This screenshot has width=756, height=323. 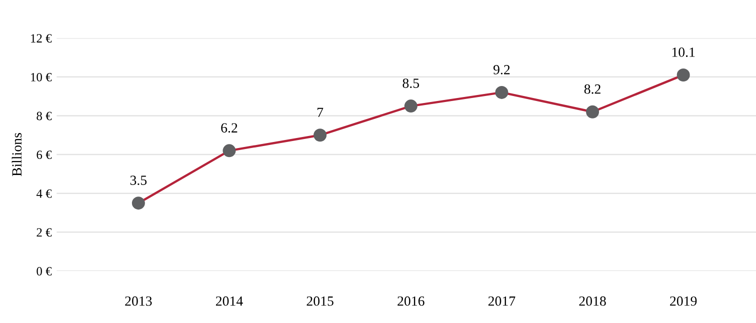 I want to click on x-tick-label: 2016, so click(x=411, y=301).